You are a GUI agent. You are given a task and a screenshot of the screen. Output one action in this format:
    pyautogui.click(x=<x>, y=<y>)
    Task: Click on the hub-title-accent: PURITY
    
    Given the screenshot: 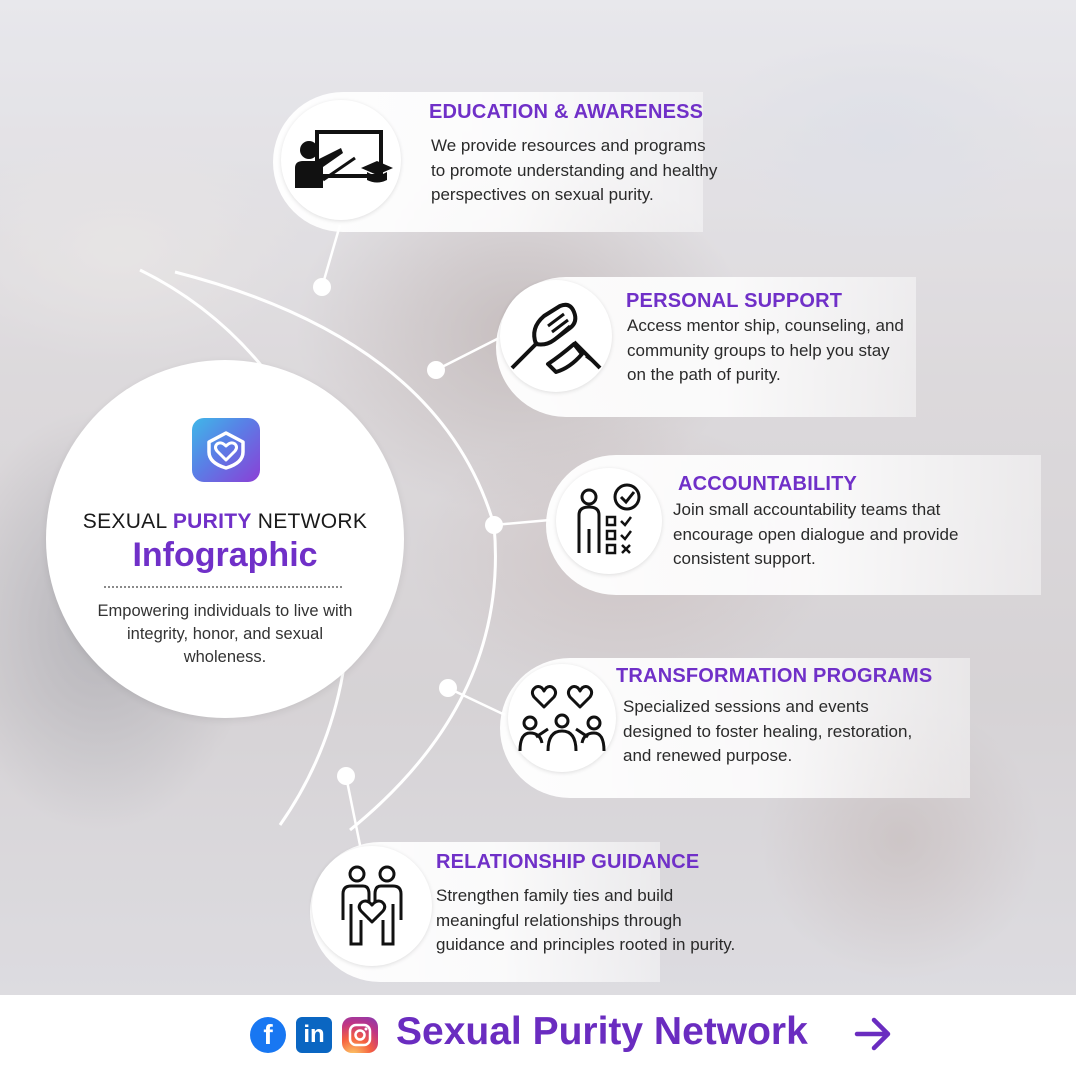 What is the action you would take?
    pyautogui.click(x=212, y=521)
    